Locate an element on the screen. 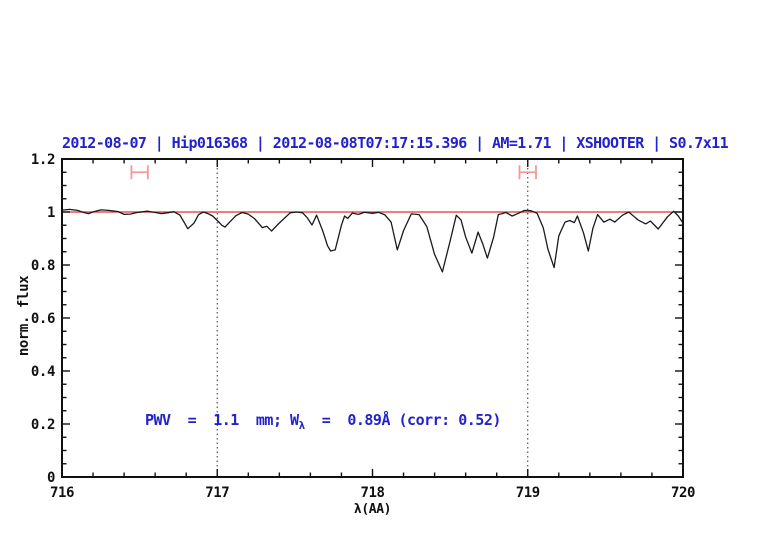 The width and height of the screenshot is (782, 542). x-axis-label: λ(AA) is located at coordinates (372, 509).